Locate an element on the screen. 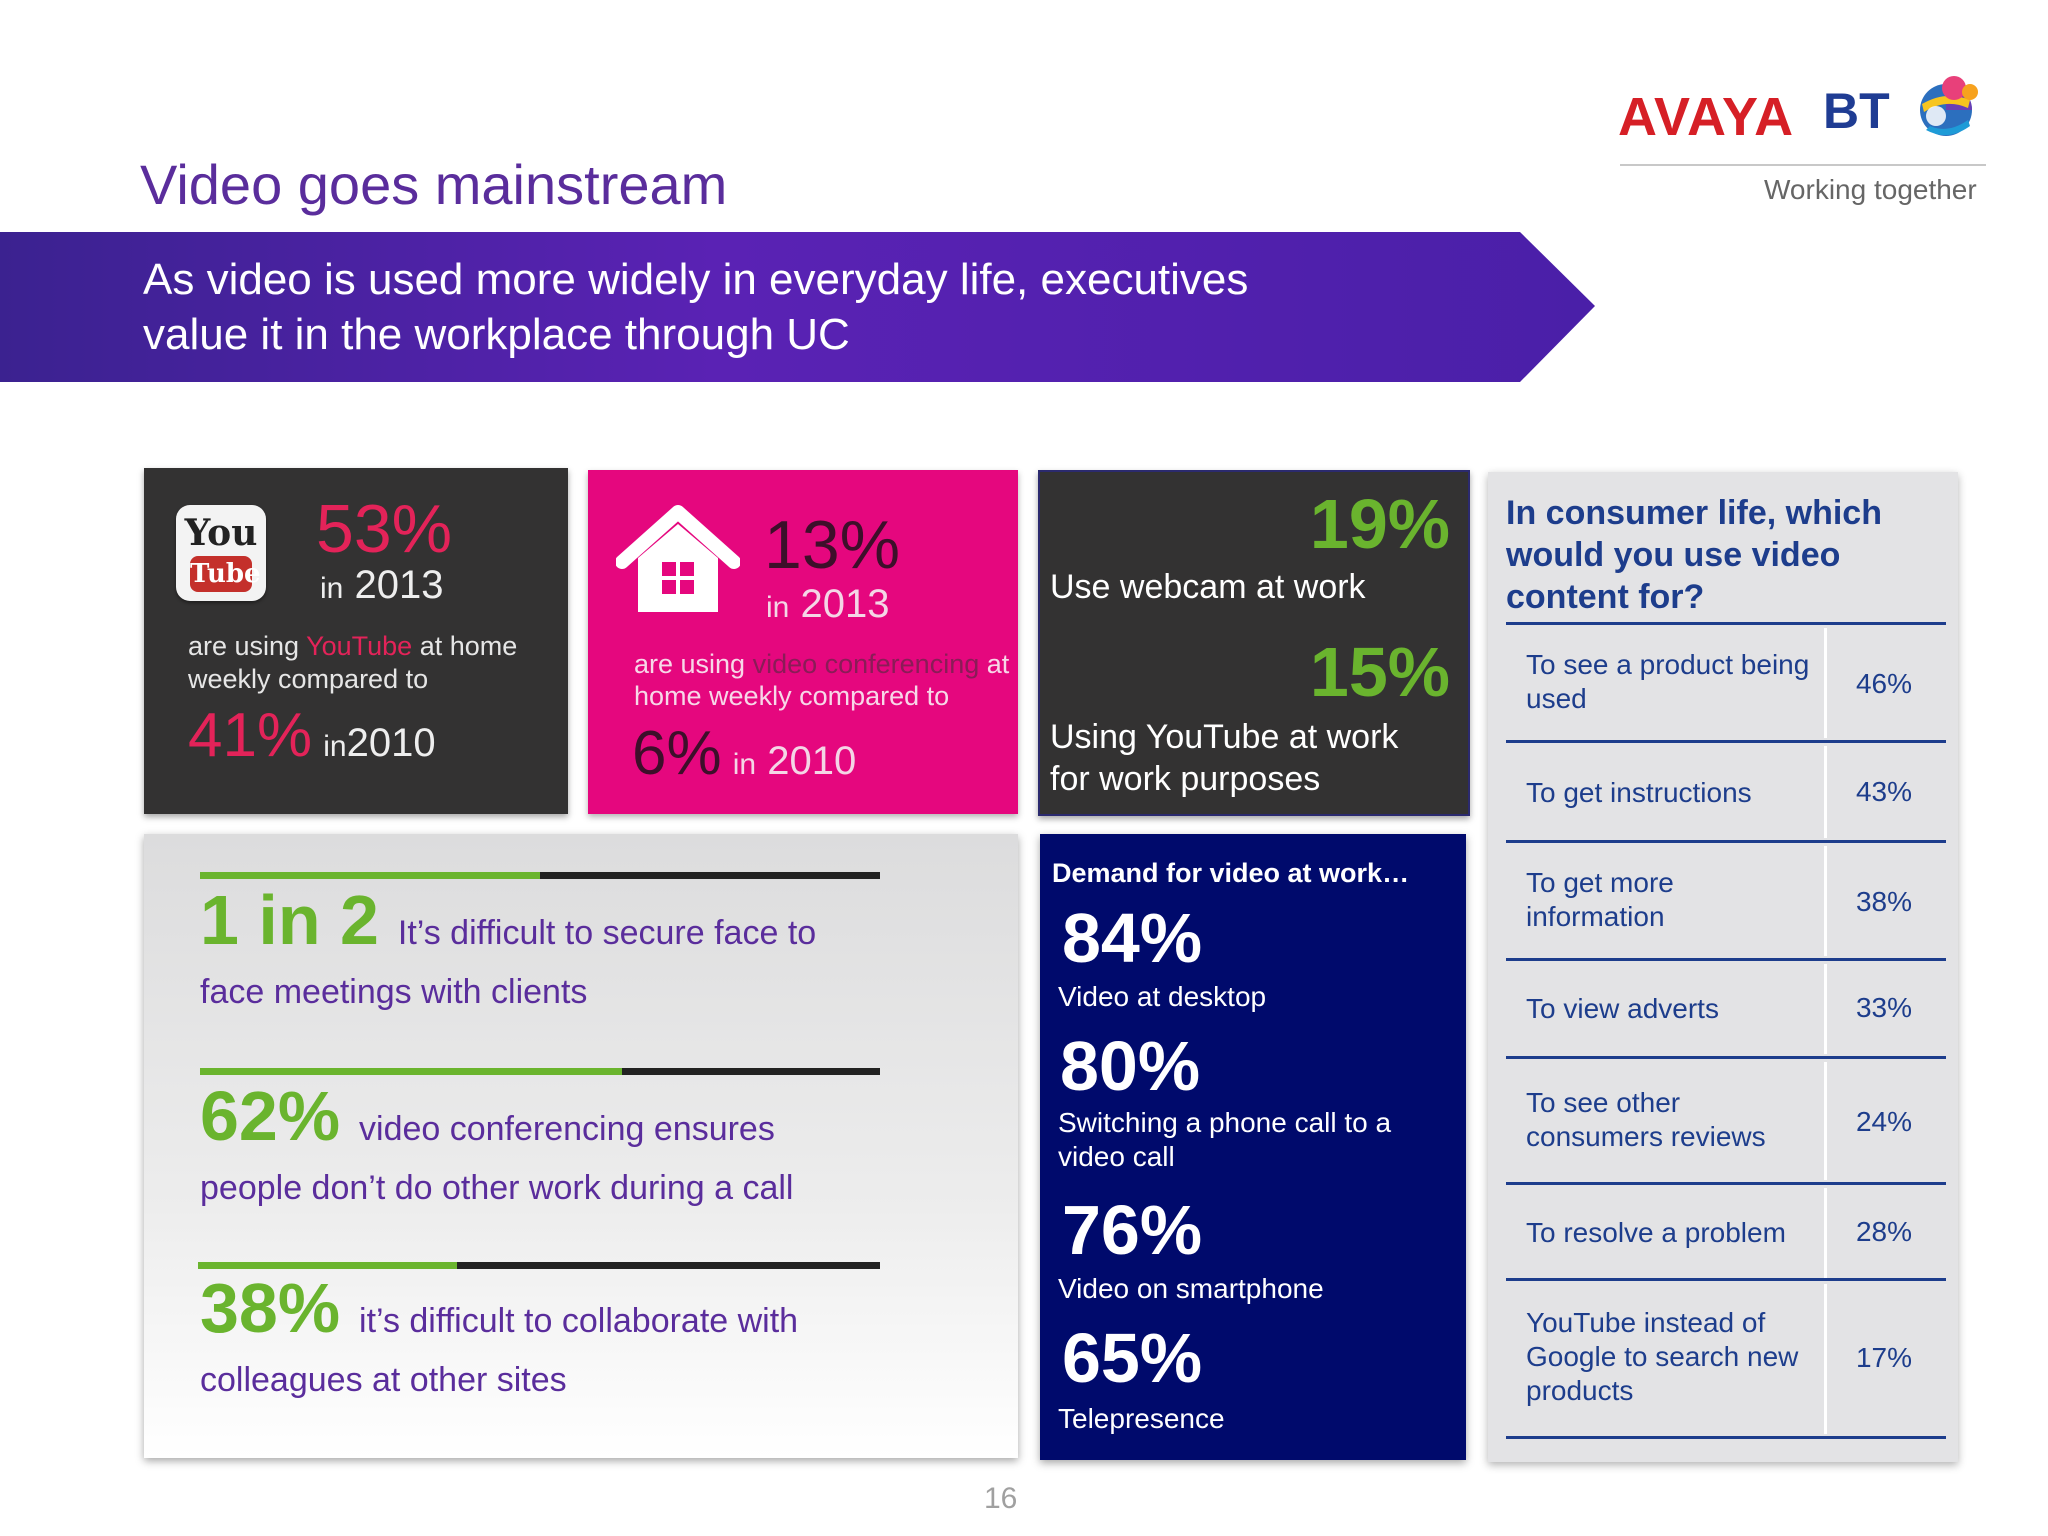 This screenshot has height=1536, width=2048. table-row-label: To resolve a problem is located at coordinates (1656, 1232).